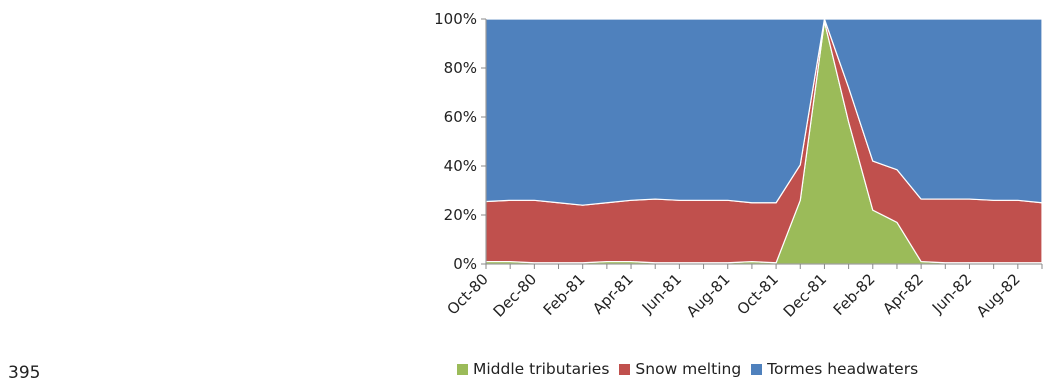 The image size is (1054, 385). What do you see at coordinates (708, 295) in the screenshot?
I see `x-tick-label: Aug-81` at bounding box center [708, 295].